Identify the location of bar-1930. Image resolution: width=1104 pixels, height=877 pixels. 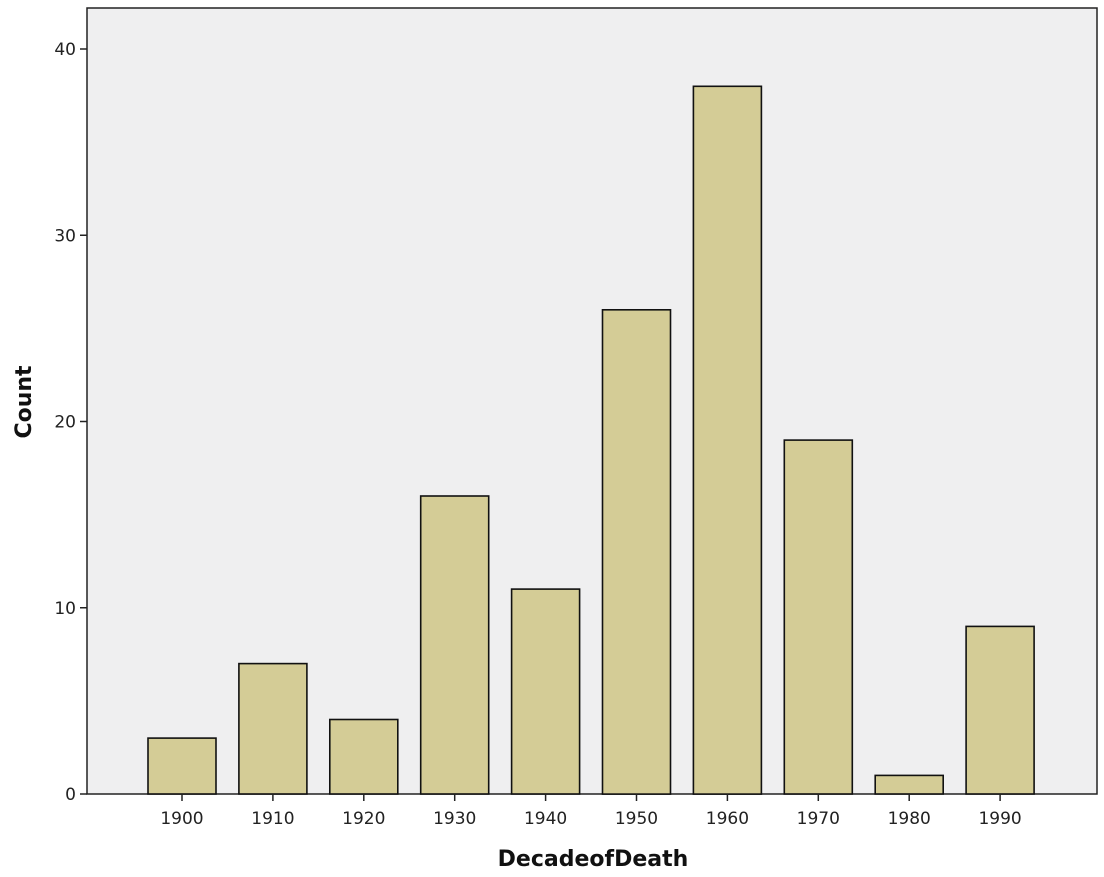
(454, 645).